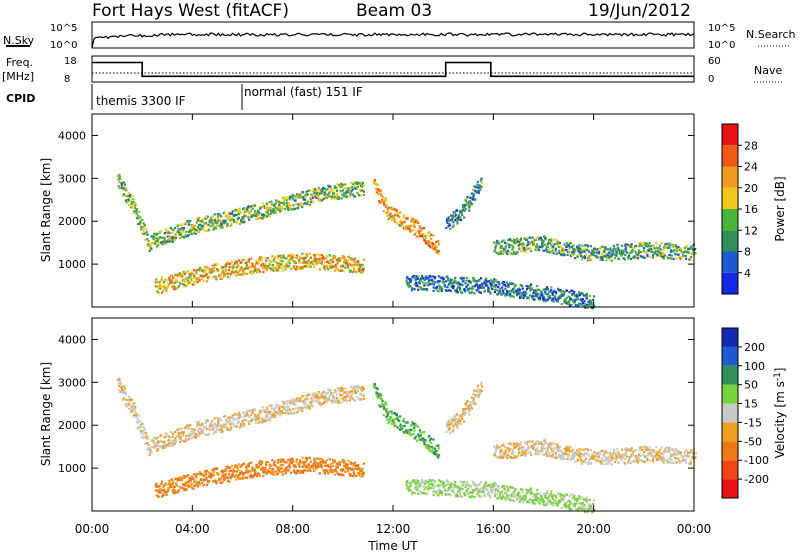 The width and height of the screenshot is (800, 558). I want to click on noise-panel-frame, so click(393, 35).